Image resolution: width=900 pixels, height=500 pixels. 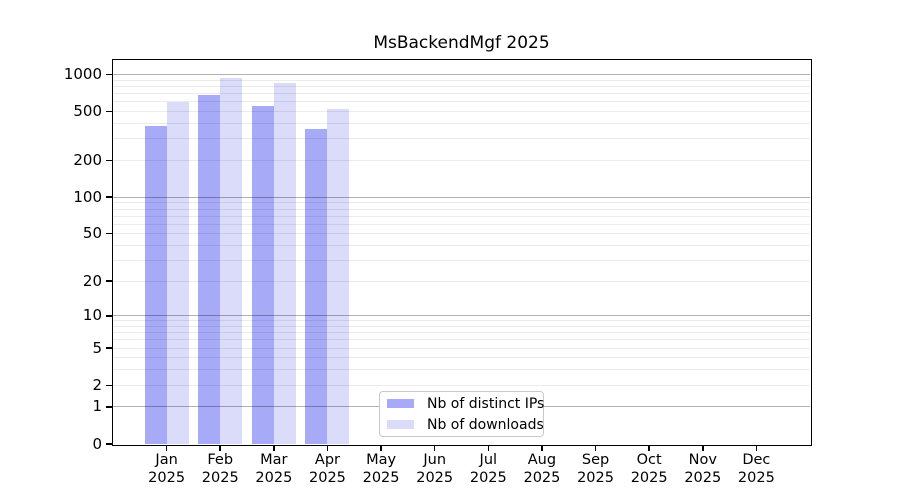 I want to click on x-tick-label-jul: Jul 2025, so click(x=488, y=469).